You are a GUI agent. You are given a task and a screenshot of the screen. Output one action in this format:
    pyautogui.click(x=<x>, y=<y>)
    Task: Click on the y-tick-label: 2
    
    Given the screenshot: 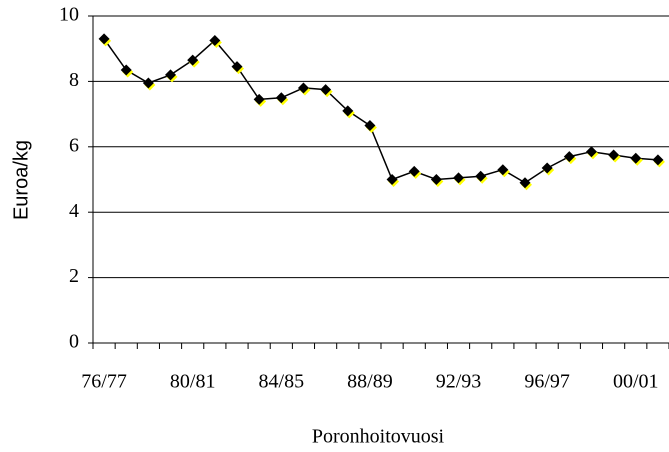 What is the action you would take?
    pyautogui.click(x=74, y=276)
    